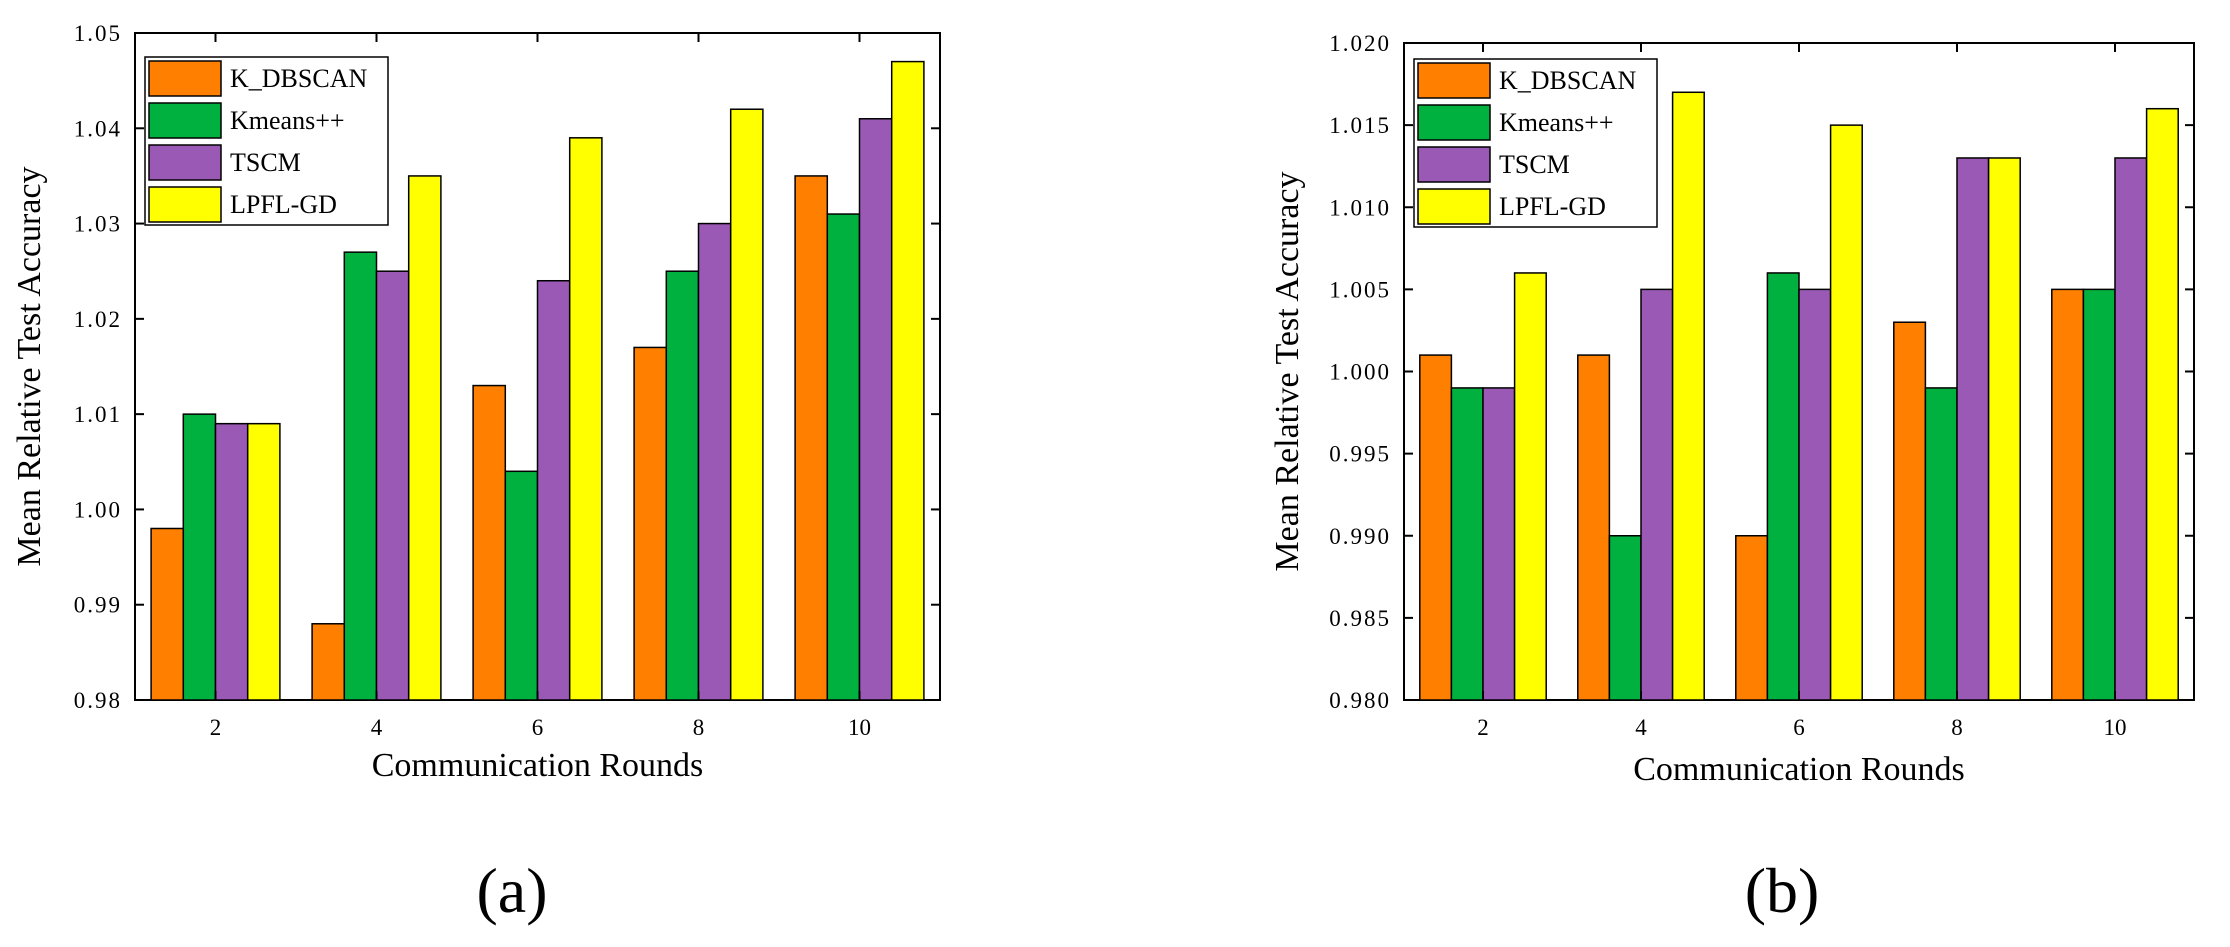 The width and height of the screenshot is (2230, 947). Describe the element at coordinates (1360, 207) in the screenshot. I see `y-tick-label: 1.010` at that location.